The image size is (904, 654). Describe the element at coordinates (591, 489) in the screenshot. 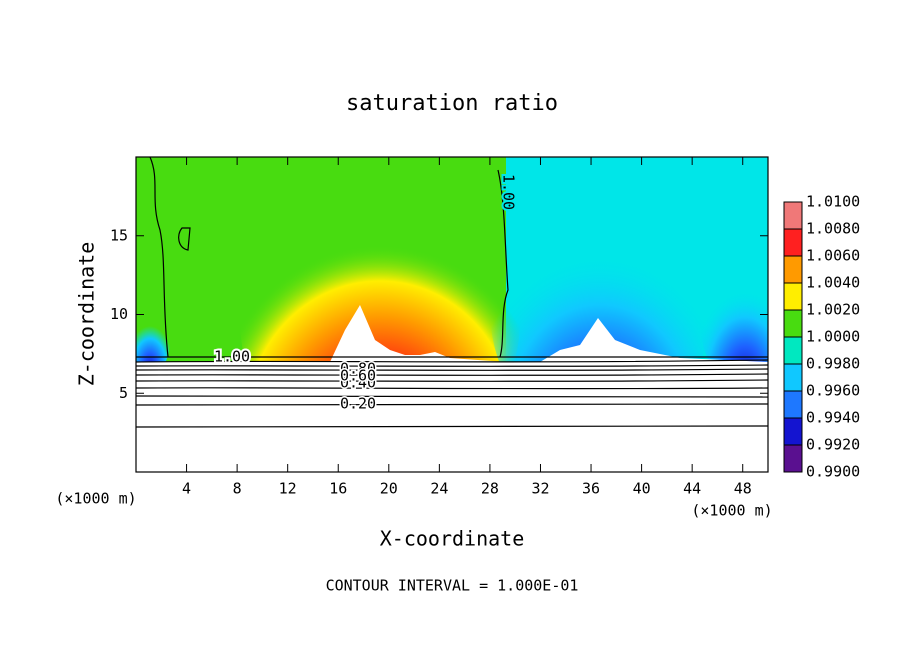

I see `x-tick-label: 36` at that location.